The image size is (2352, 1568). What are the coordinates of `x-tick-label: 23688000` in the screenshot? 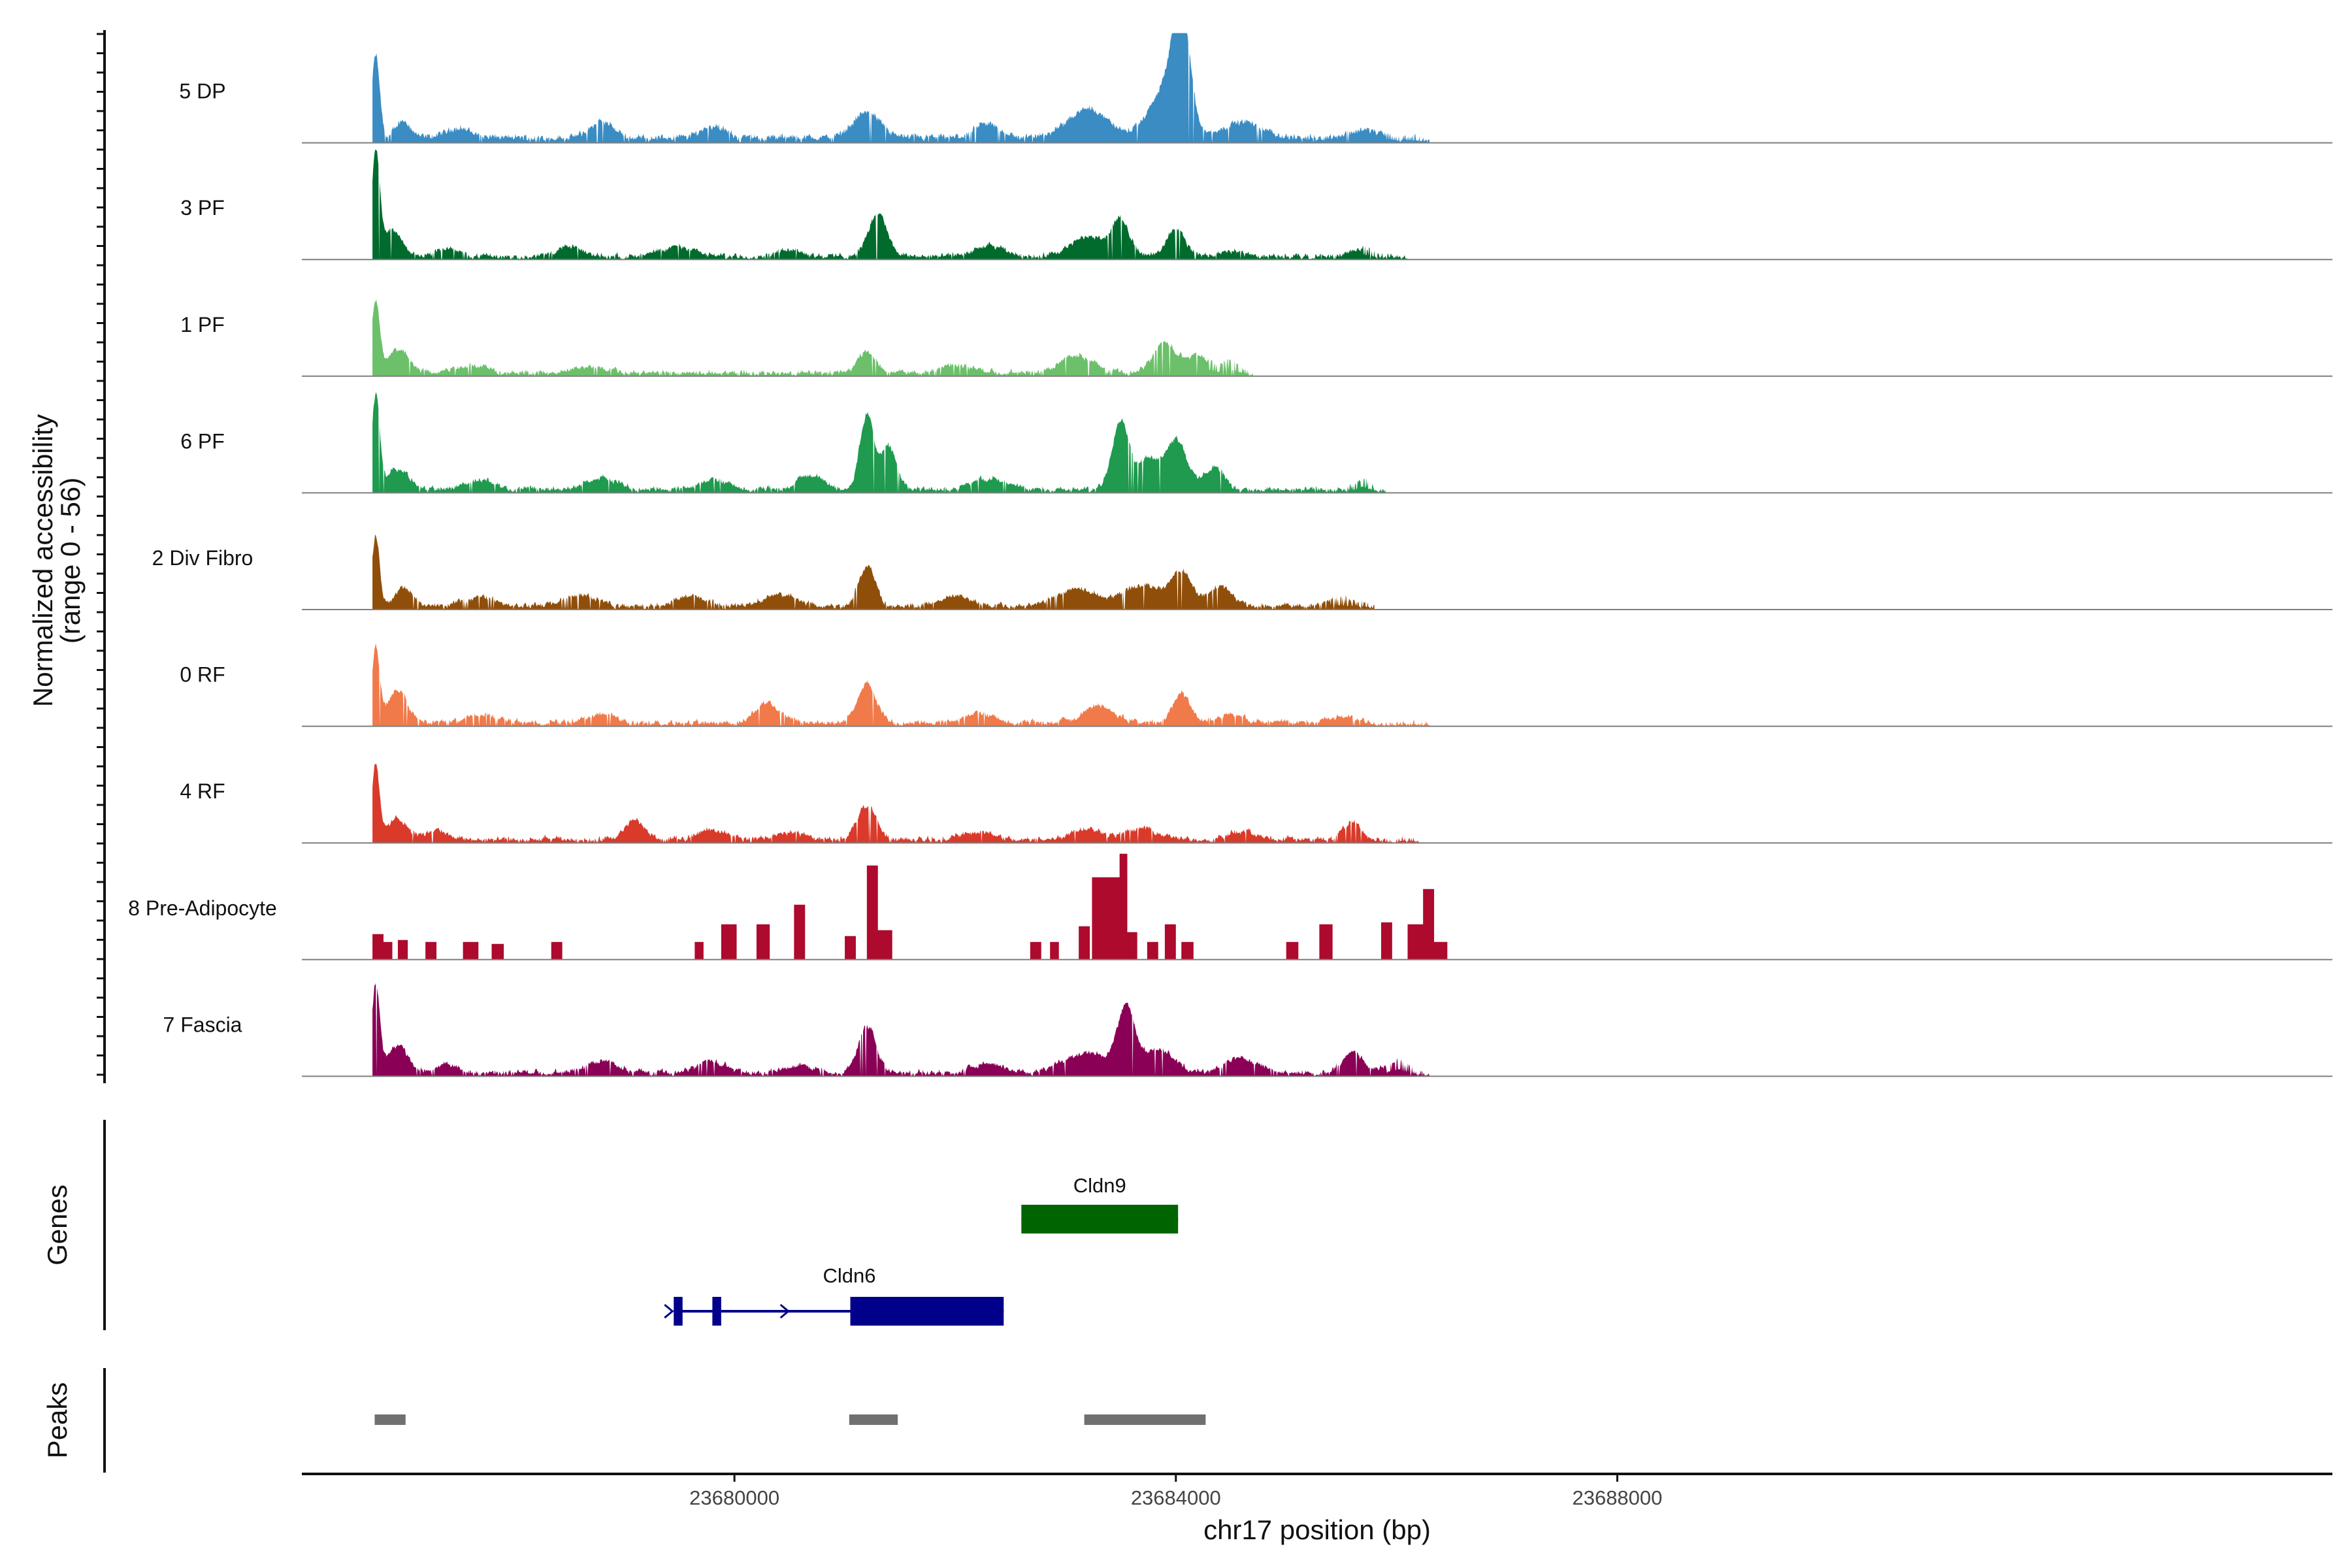 It's located at (1617, 1497).